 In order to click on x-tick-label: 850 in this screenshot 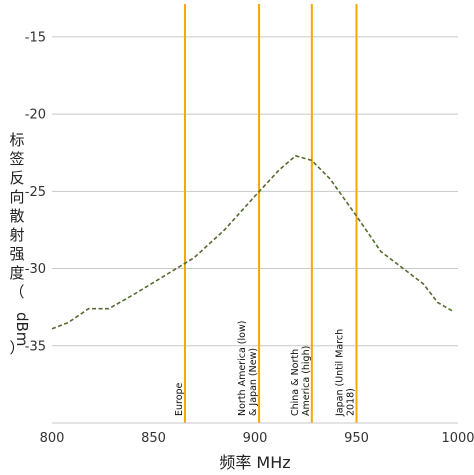, I will do `click(153, 438)`.